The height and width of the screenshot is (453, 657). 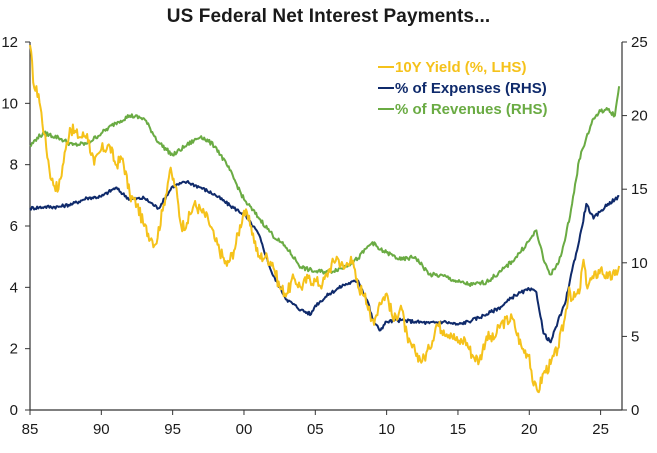 What do you see at coordinates (471, 109) in the screenshot?
I see `legend-label: % of Revenues (RHS)` at bounding box center [471, 109].